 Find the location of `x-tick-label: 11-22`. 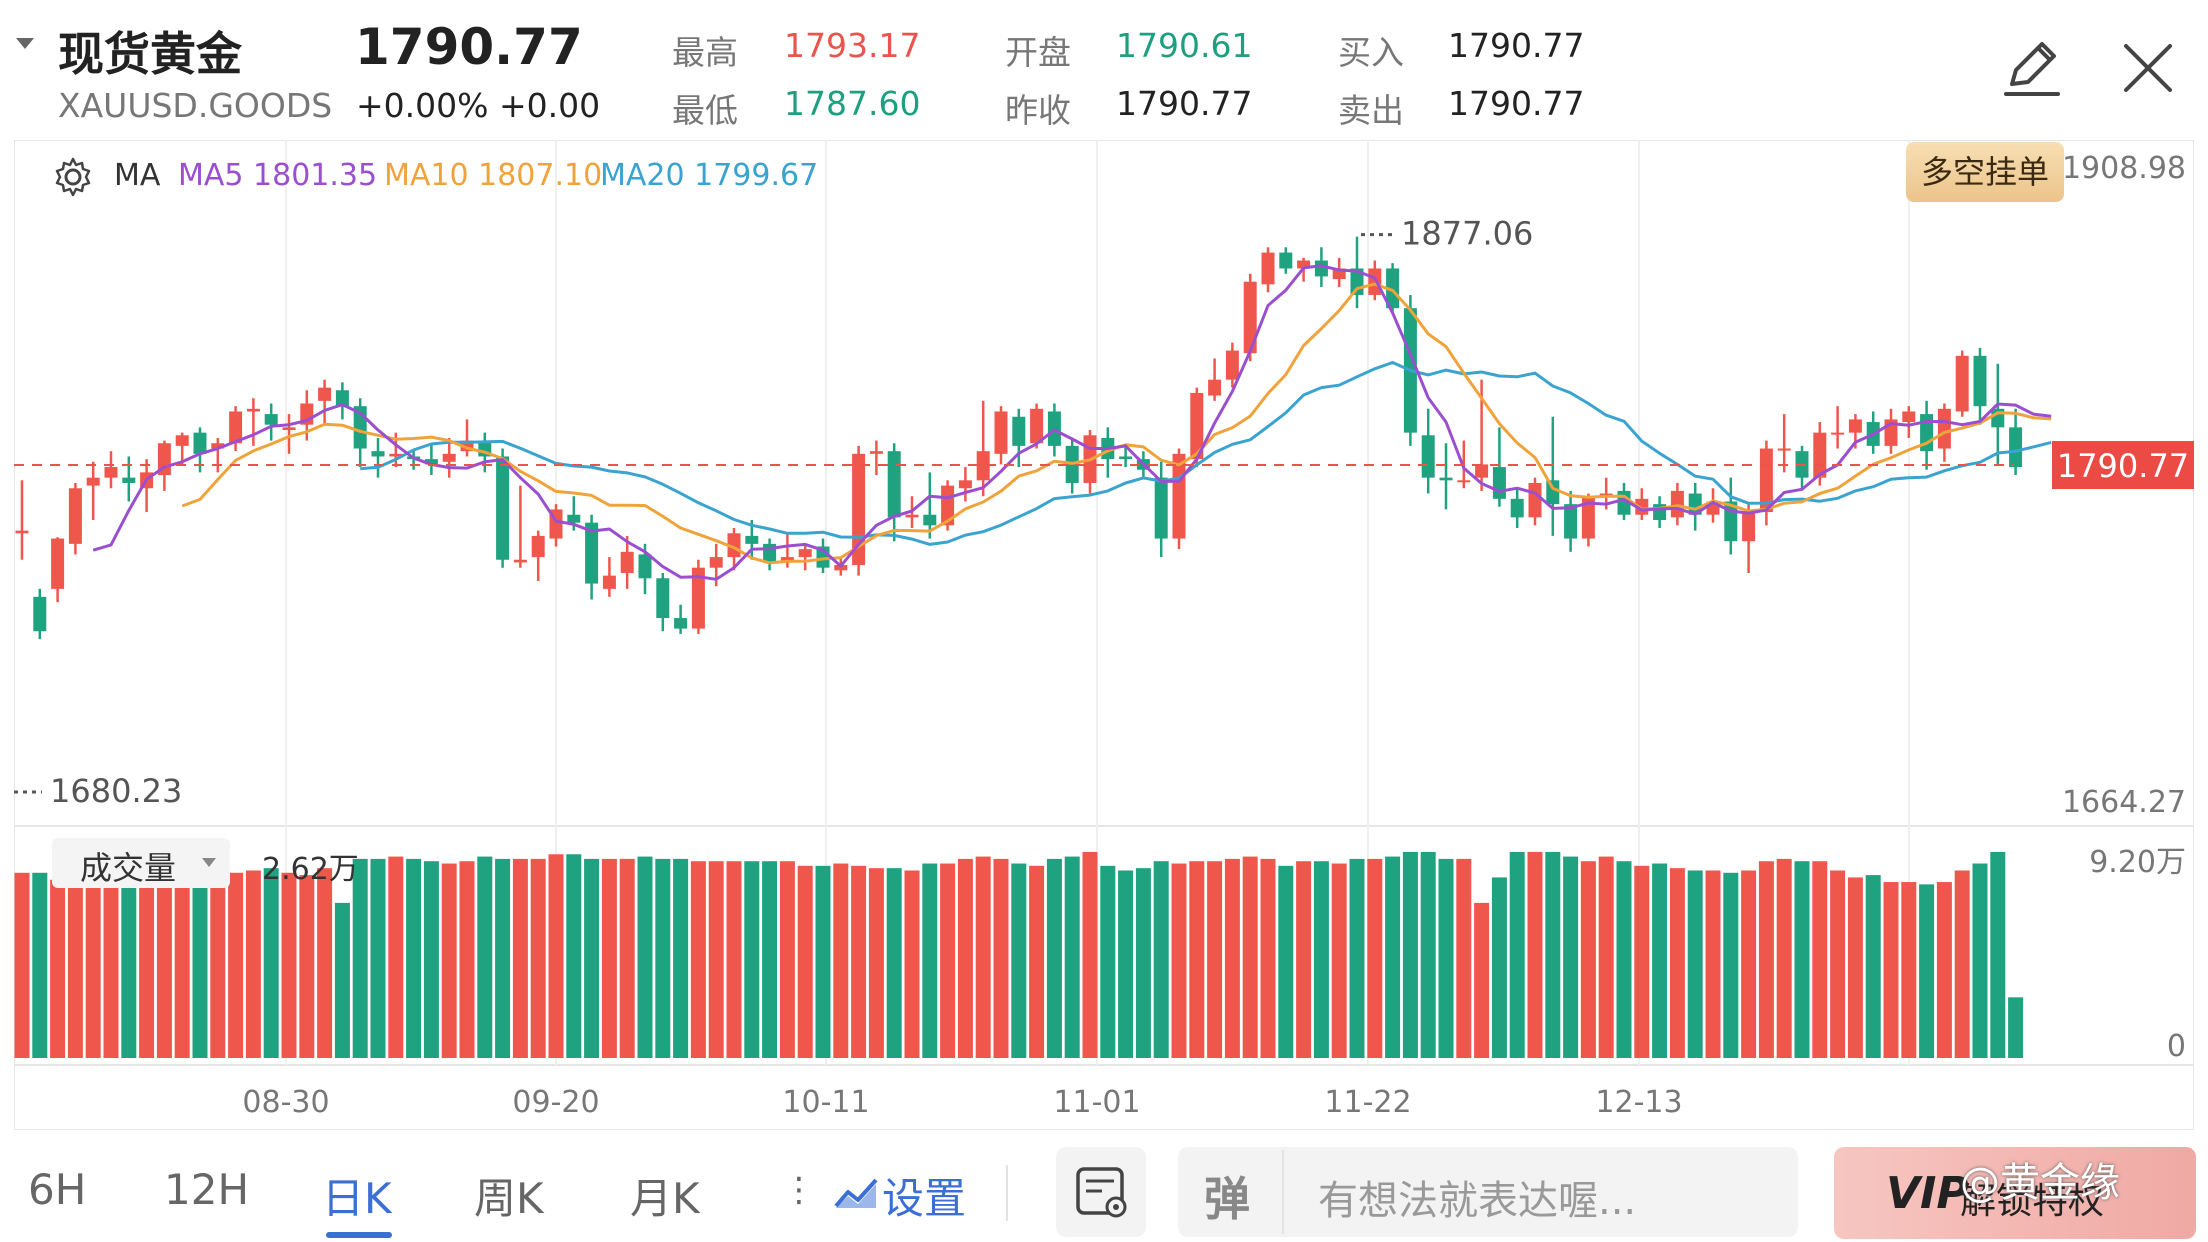

x-tick-label: 11-22 is located at coordinates (1367, 1102).